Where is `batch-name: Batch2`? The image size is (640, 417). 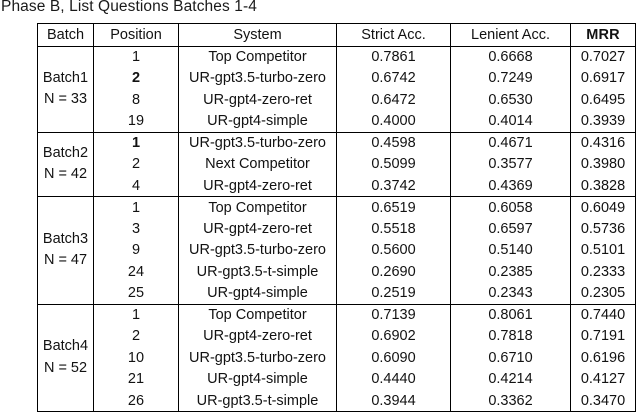 batch-name: Batch2 is located at coordinates (65, 152).